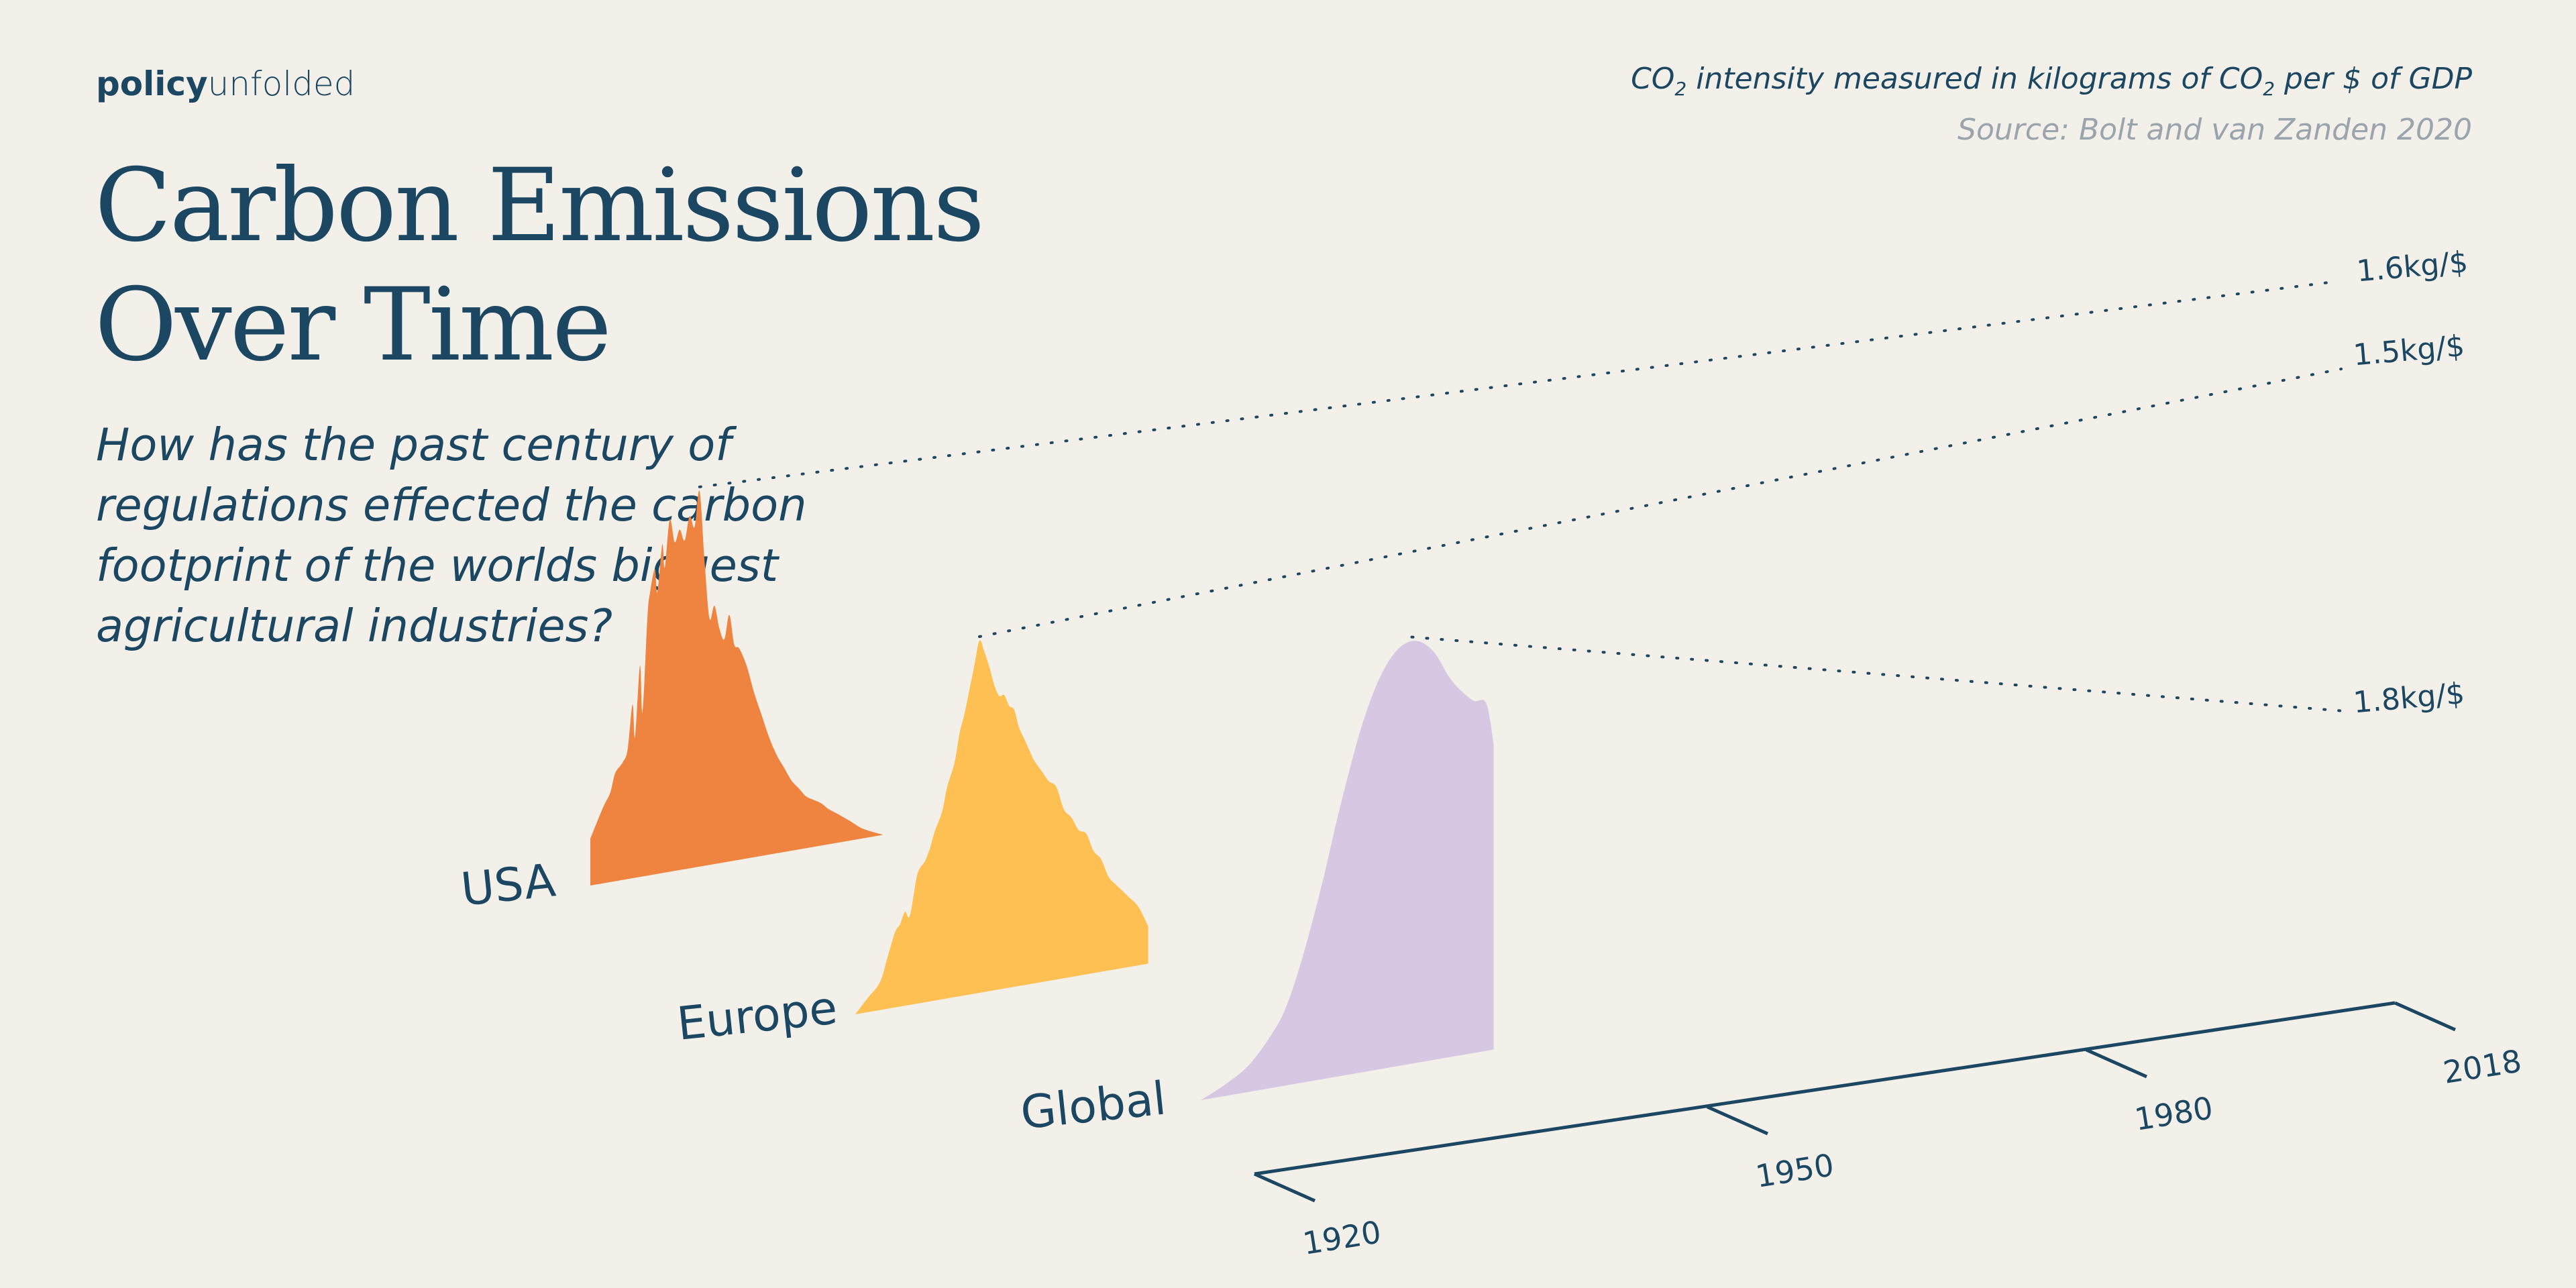 This screenshot has height=1288, width=2576. Describe the element at coordinates (1653, 79) in the screenshot. I see `unit-note-part1: CO` at that location.